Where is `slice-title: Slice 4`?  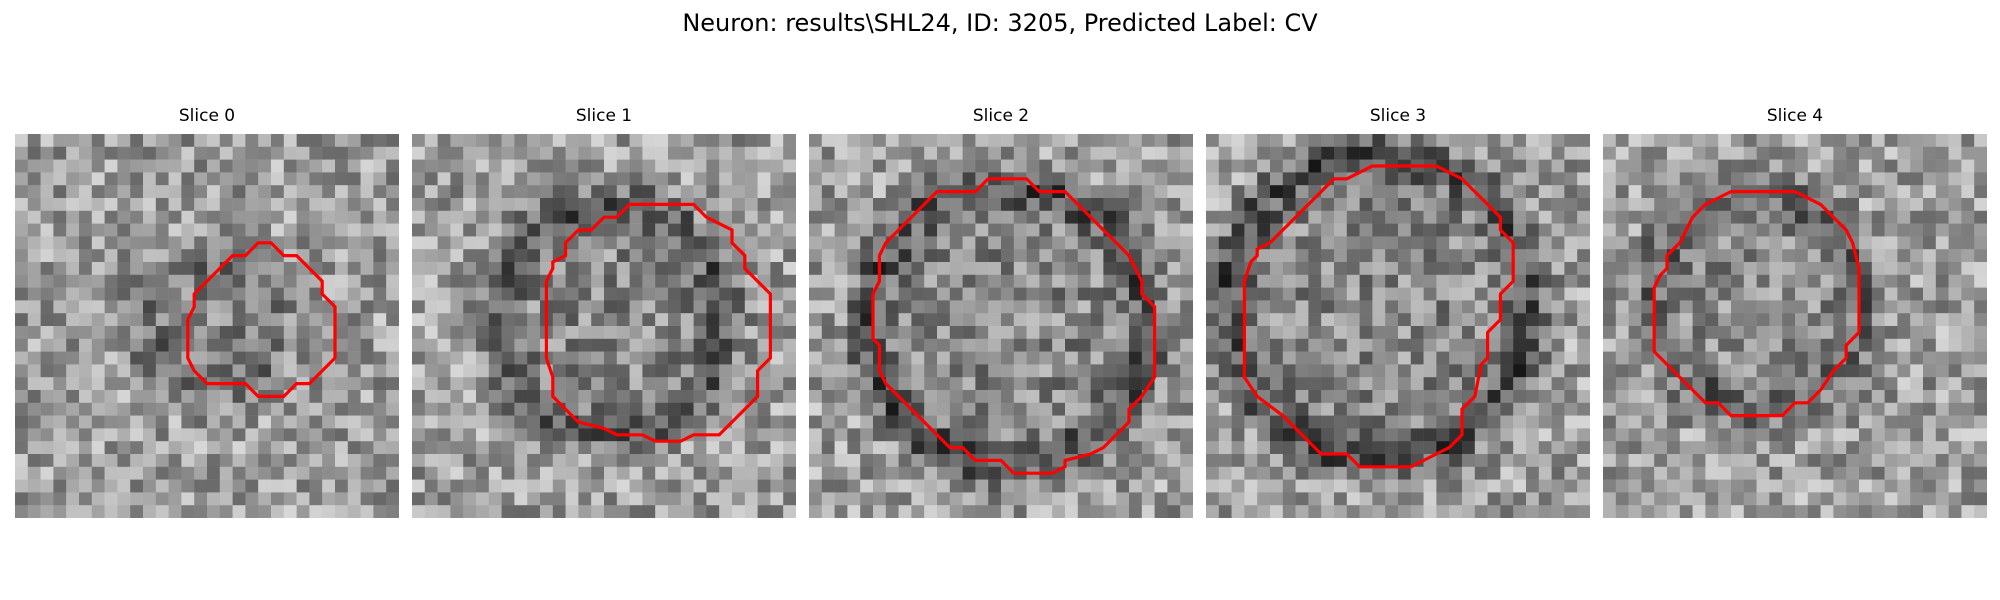 slice-title: Slice 4 is located at coordinates (1795, 116).